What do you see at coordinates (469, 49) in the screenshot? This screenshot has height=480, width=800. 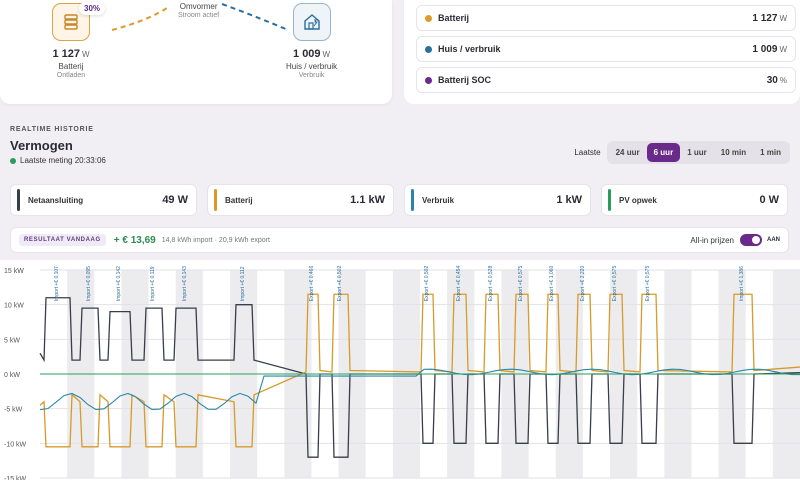 I see `summary-label: Huis / verbruik` at bounding box center [469, 49].